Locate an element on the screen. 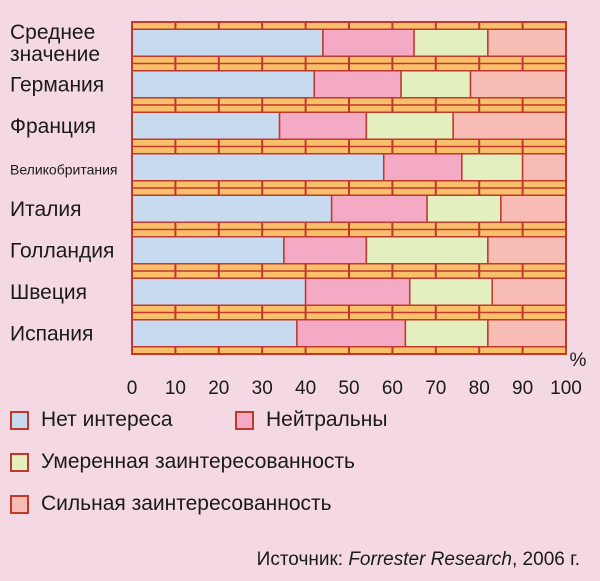  legend-label-neutral: Нейтральны is located at coordinates (327, 419).